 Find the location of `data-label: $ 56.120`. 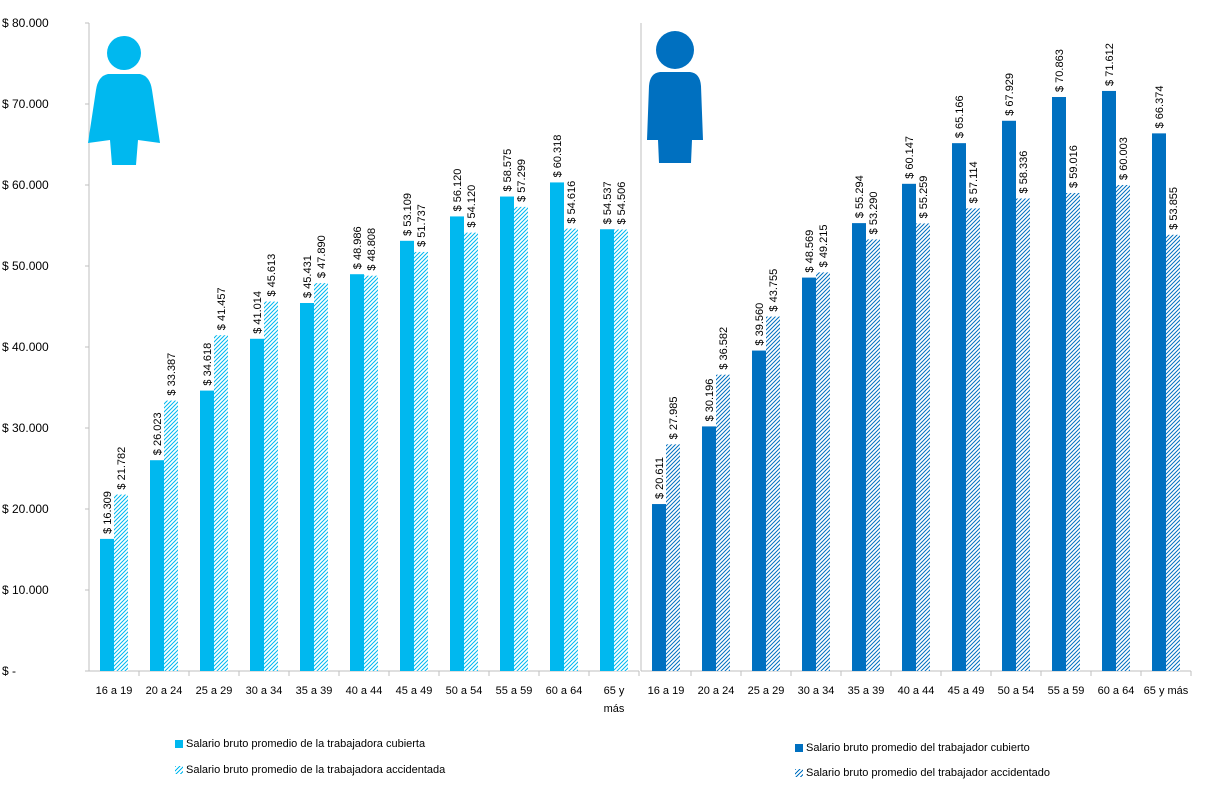

data-label: $ 56.120 is located at coordinates (458, 190).